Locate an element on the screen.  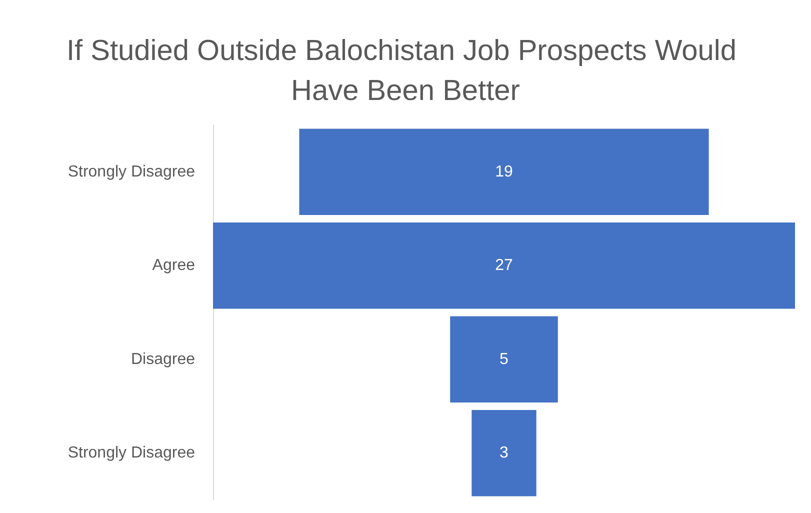
data-label: 27 is located at coordinates (504, 265).